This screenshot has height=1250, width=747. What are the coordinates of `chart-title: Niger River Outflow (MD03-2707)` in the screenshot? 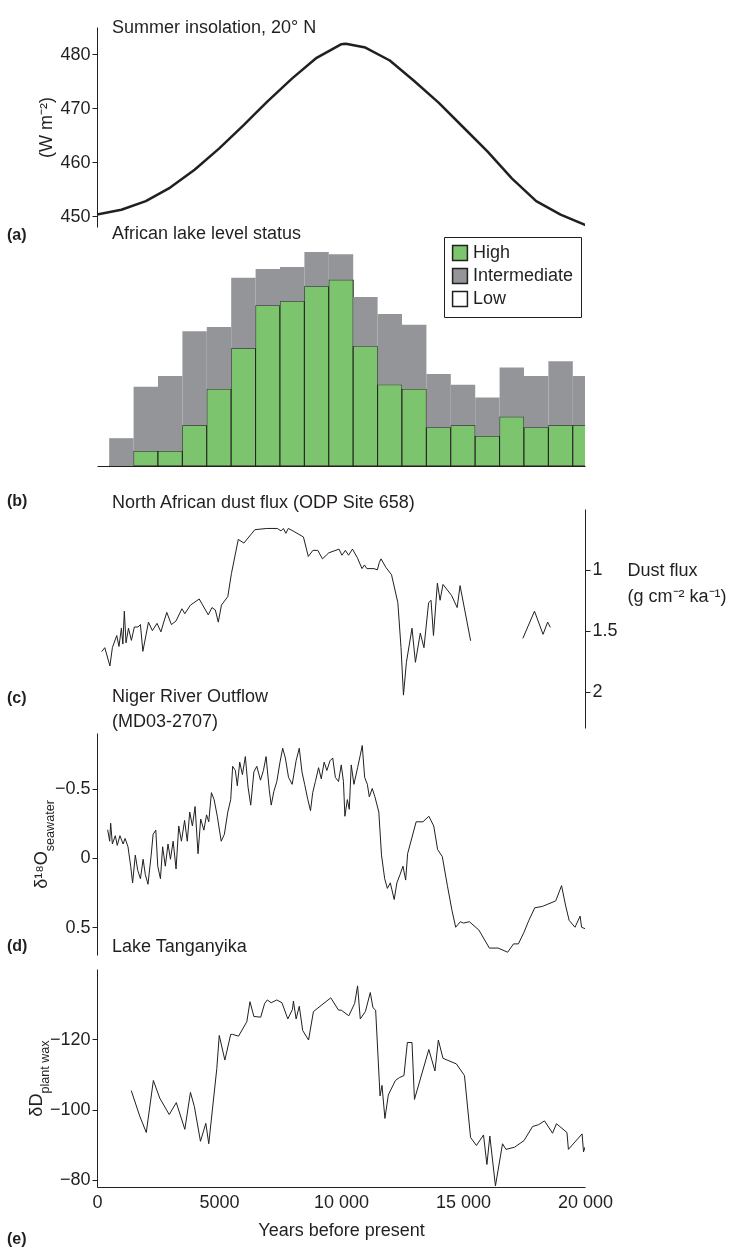 It's located at (191, 708).